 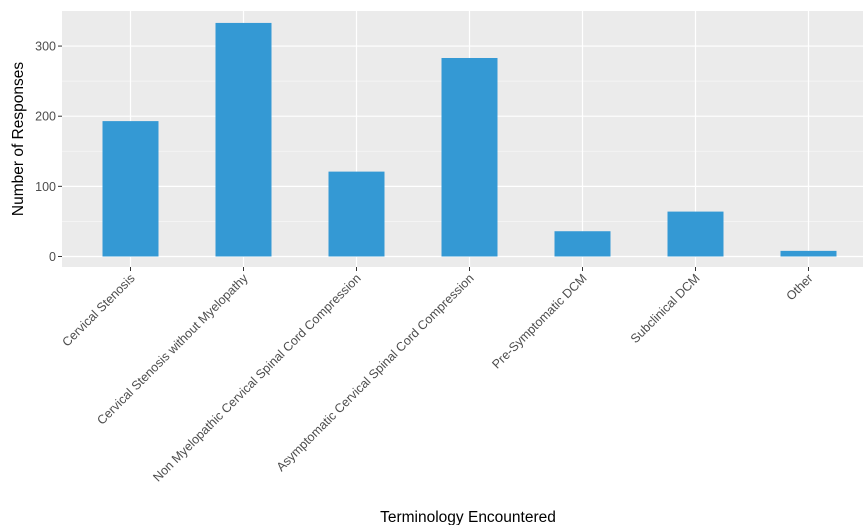 What do you see at coordinates (800, 287) in the screenshot?
I see `x-tick-label: Other` at bounding box center [800, 287].